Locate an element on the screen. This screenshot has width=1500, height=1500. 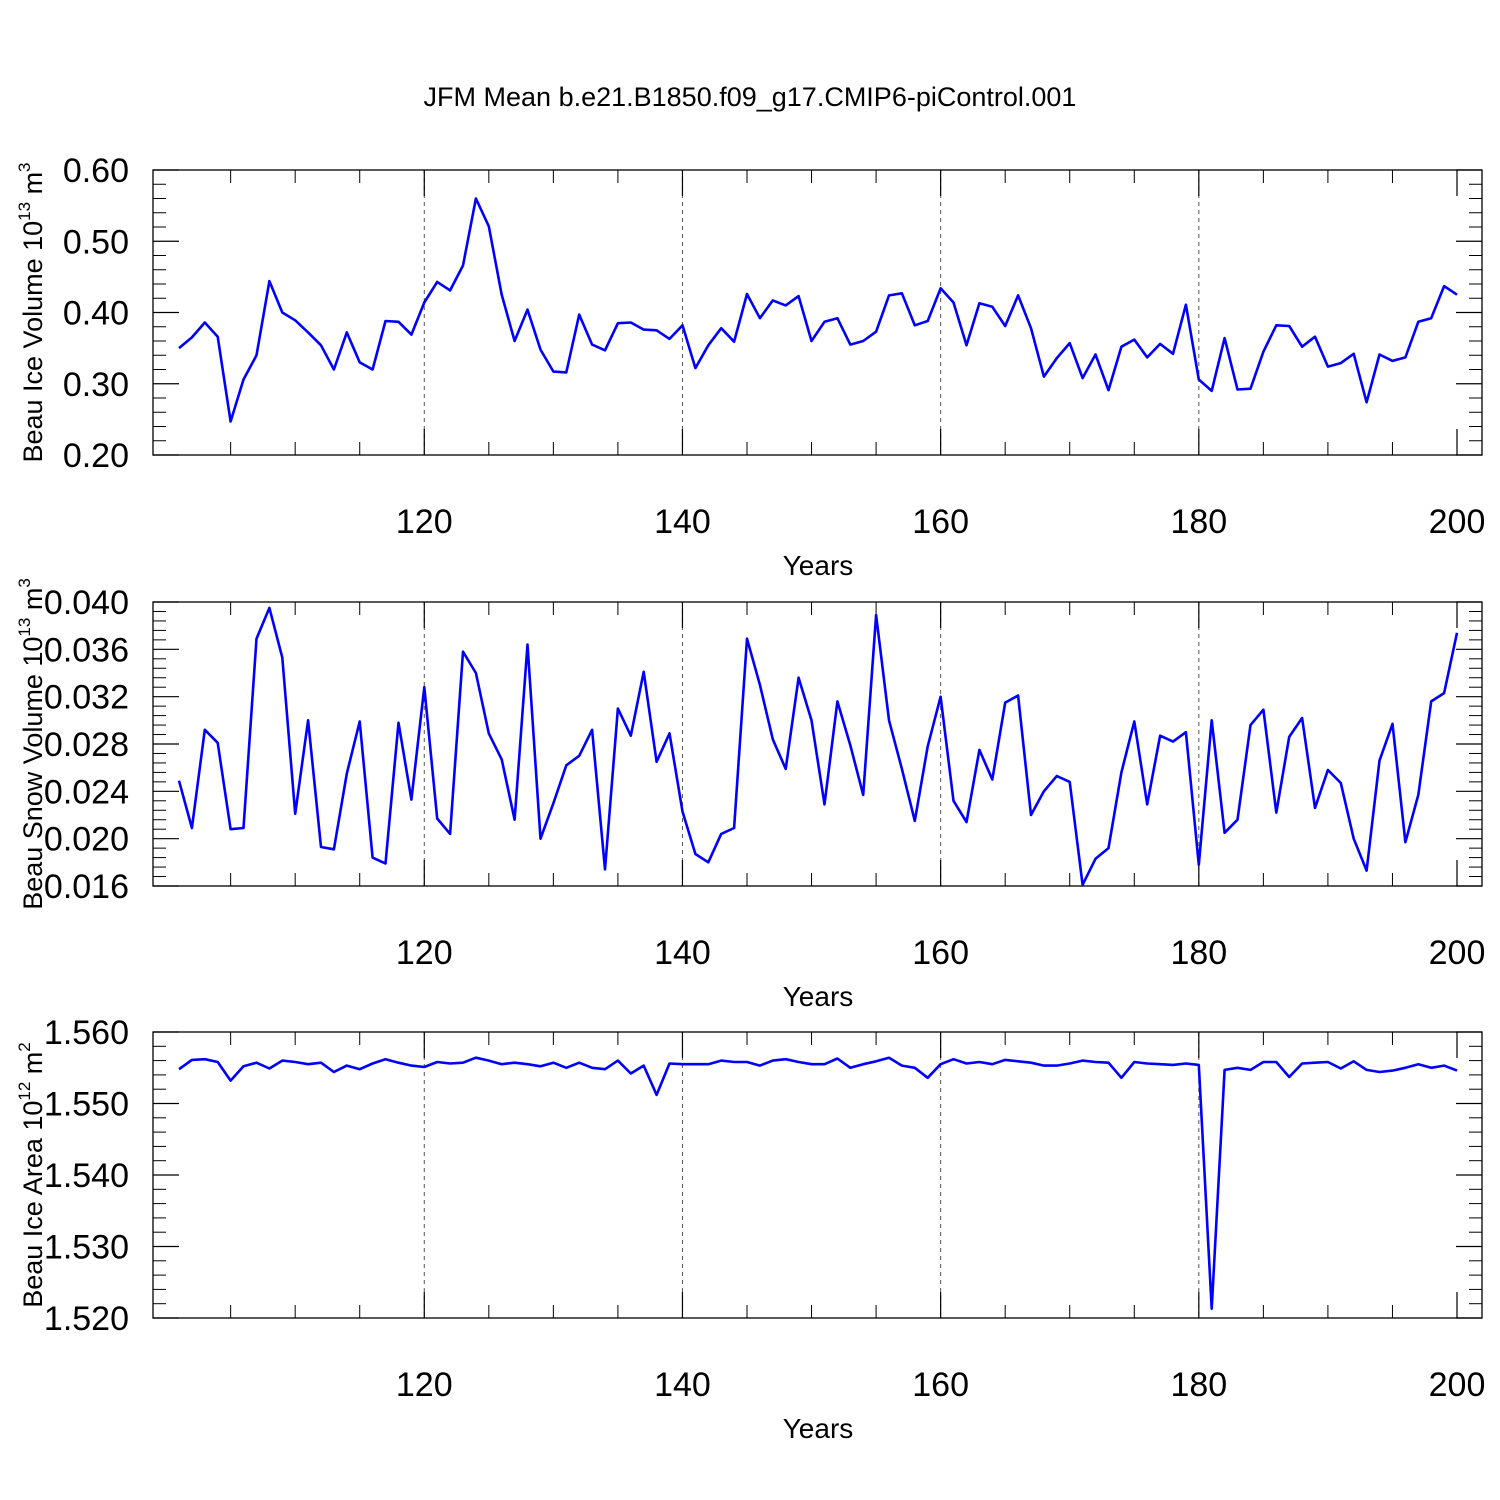
y-axis-label-text: Beau Ice Volume 10 is located at coordinates (33, 342).